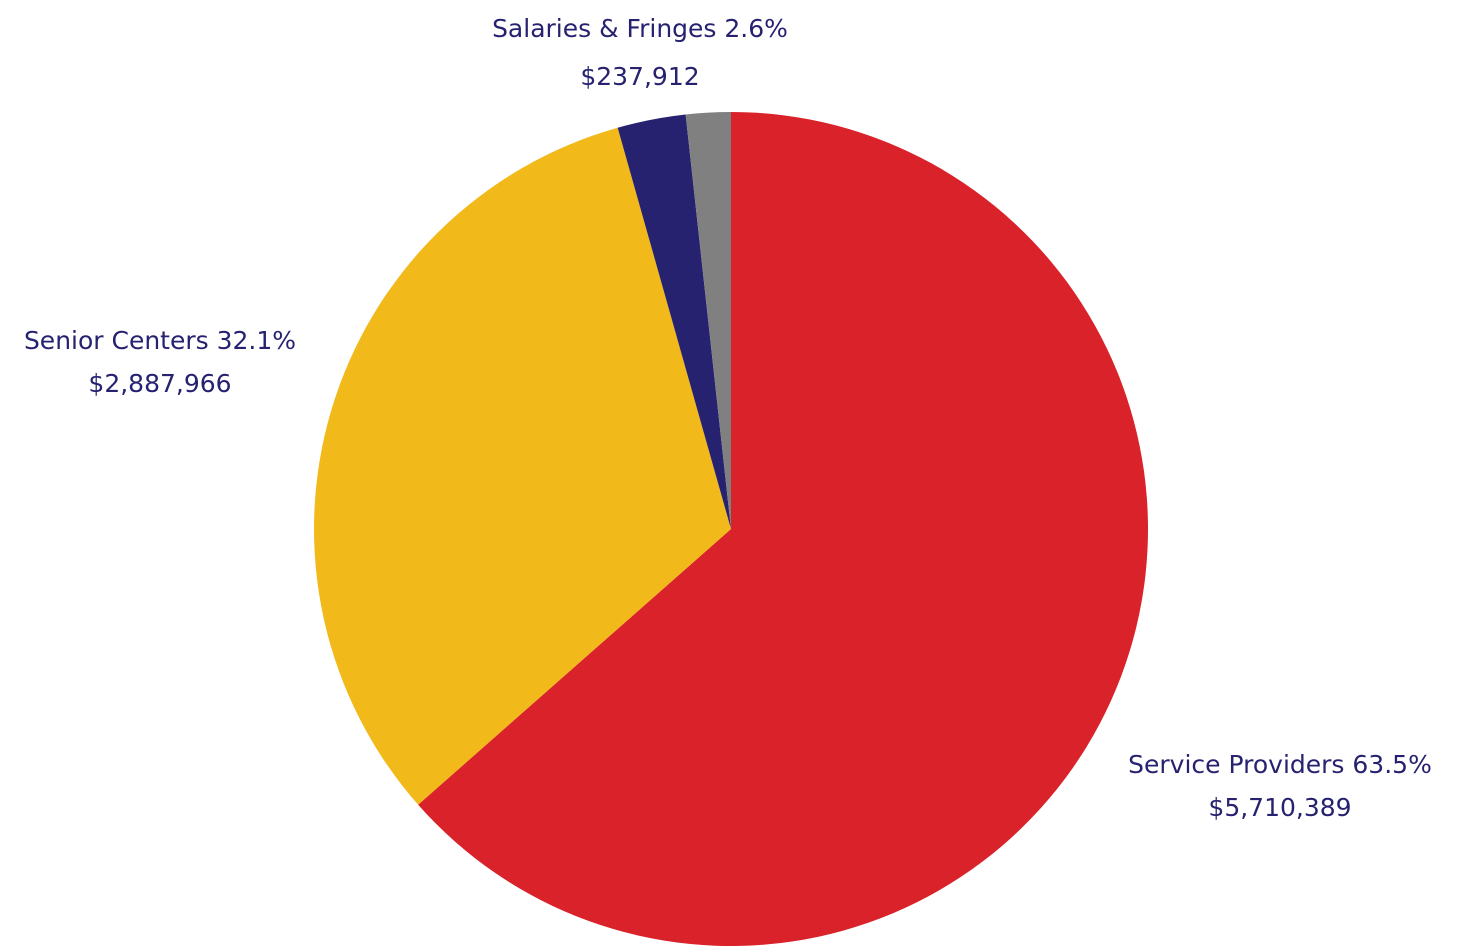  What do you see at coordinates (1391, 764) in the screenshot?
I see `percent-label: 63.5%` at bounding box center [1391, 764].